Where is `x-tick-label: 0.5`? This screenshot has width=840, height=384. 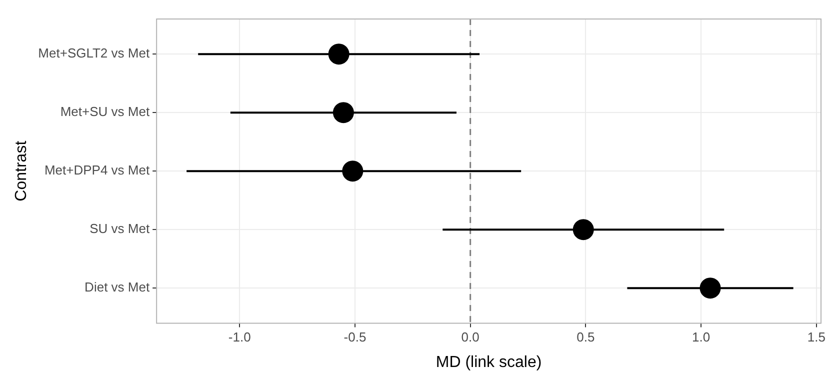
x-tick-label: 0.5 is located at coordinates (585, 337).